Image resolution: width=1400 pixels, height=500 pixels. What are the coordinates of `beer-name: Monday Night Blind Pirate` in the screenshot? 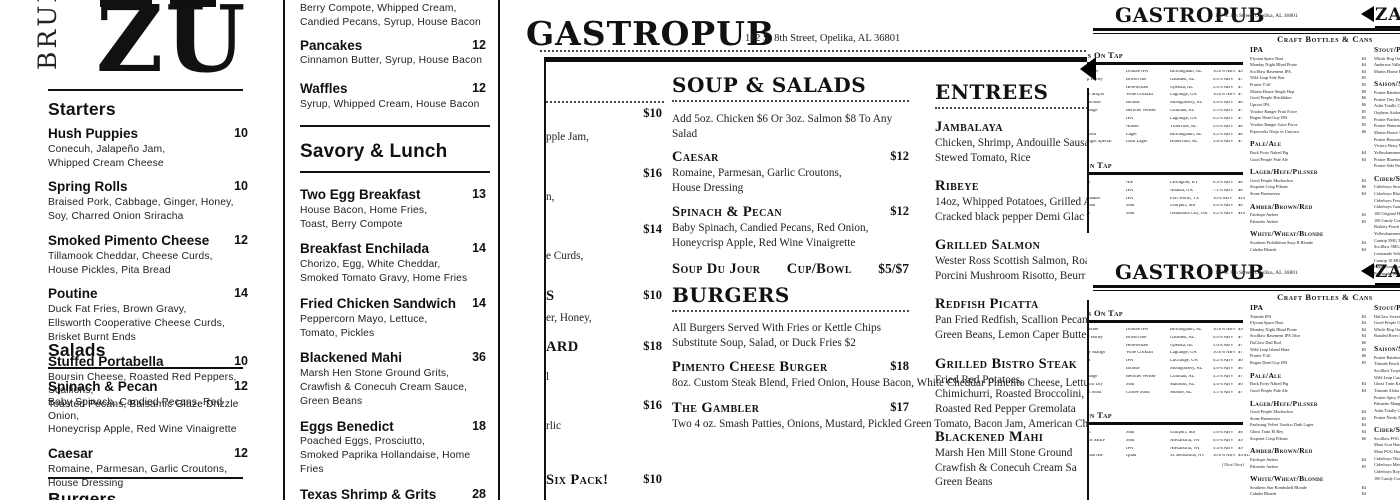 It's located at (1273, 329).